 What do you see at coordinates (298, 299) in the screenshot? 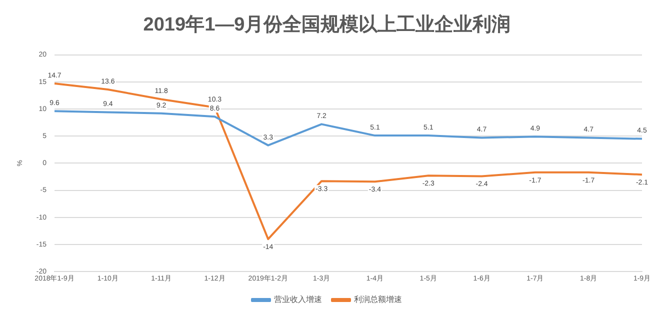
I see `legend-label: 营业收入增速` at bounding box center [298, 299].